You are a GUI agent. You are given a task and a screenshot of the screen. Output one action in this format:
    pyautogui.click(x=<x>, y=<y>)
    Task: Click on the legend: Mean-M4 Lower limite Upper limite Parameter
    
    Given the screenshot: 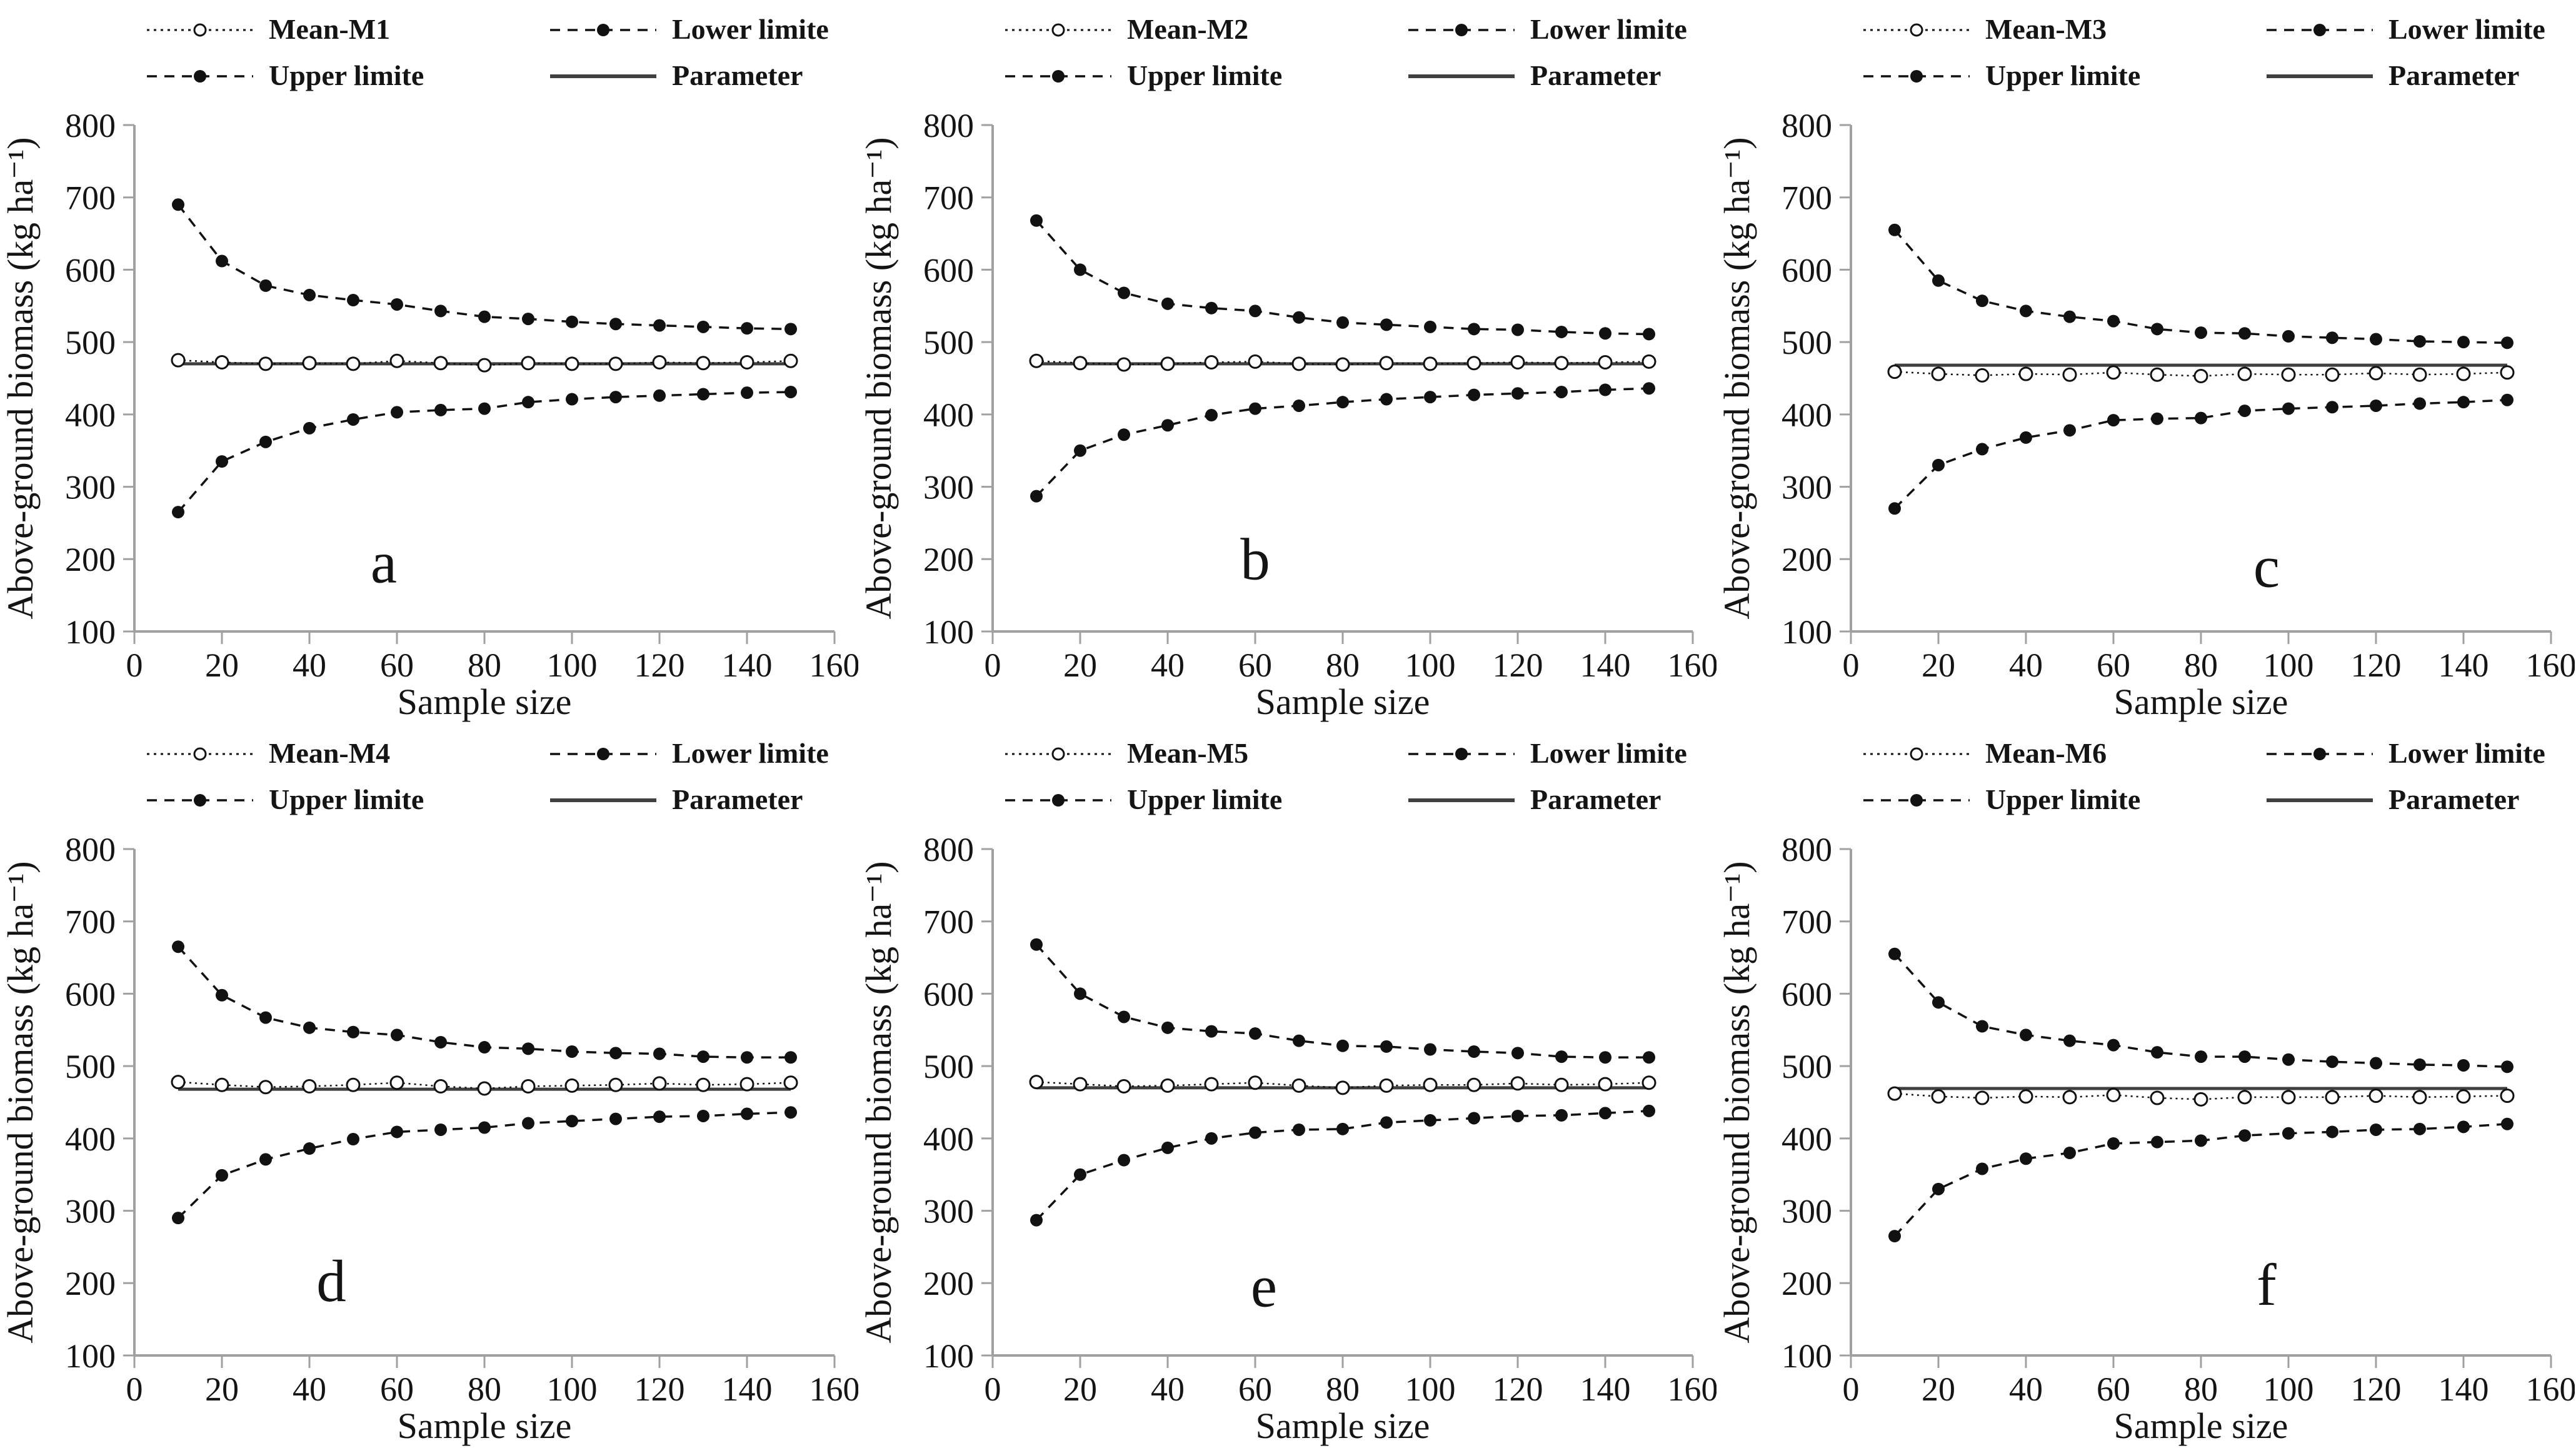 What is the action you would take?
    pyautogui.click(x=488, y=776)
    